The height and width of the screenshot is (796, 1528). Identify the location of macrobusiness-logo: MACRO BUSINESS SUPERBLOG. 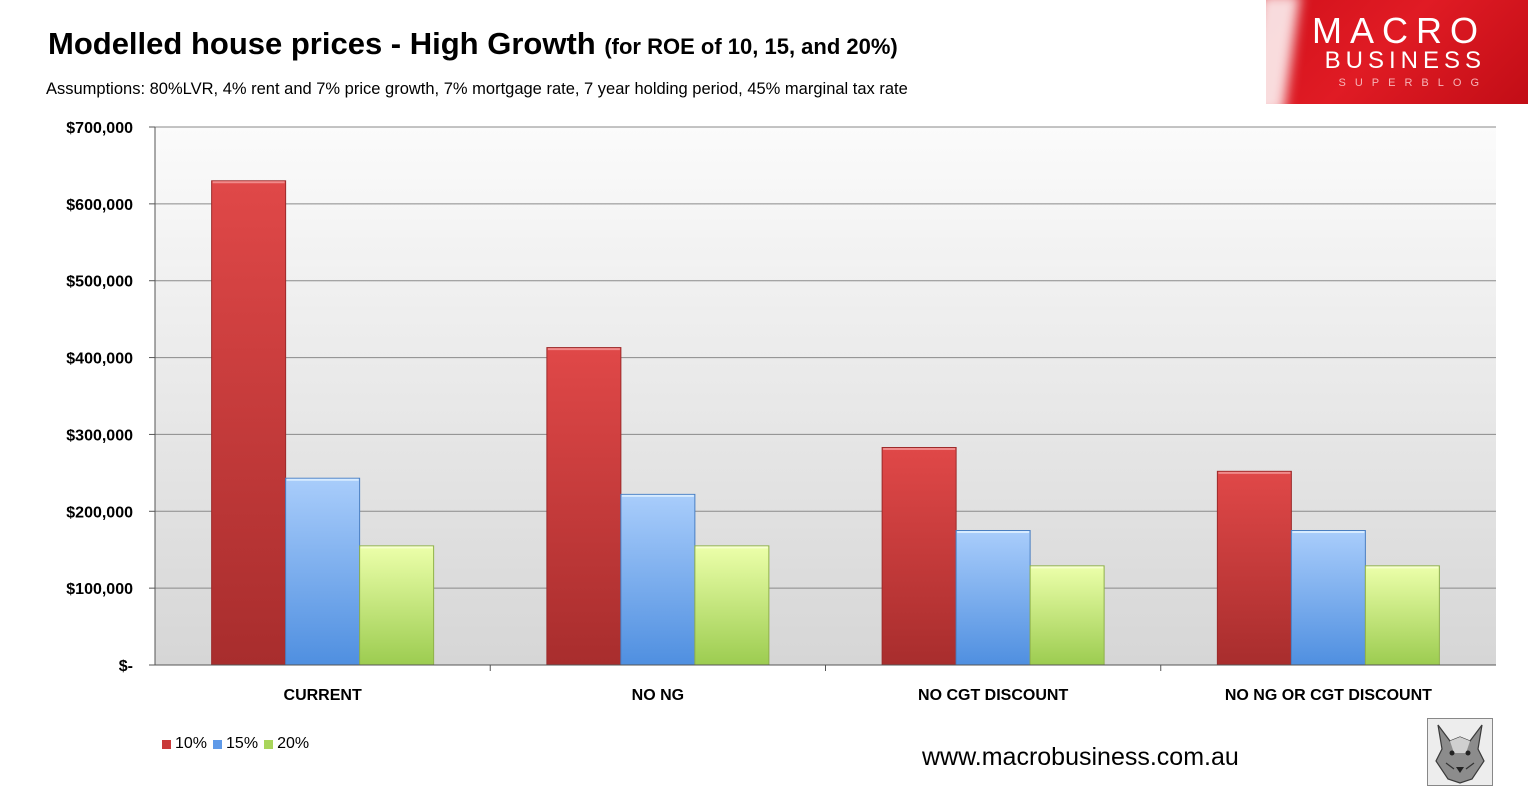
(1397, 52).